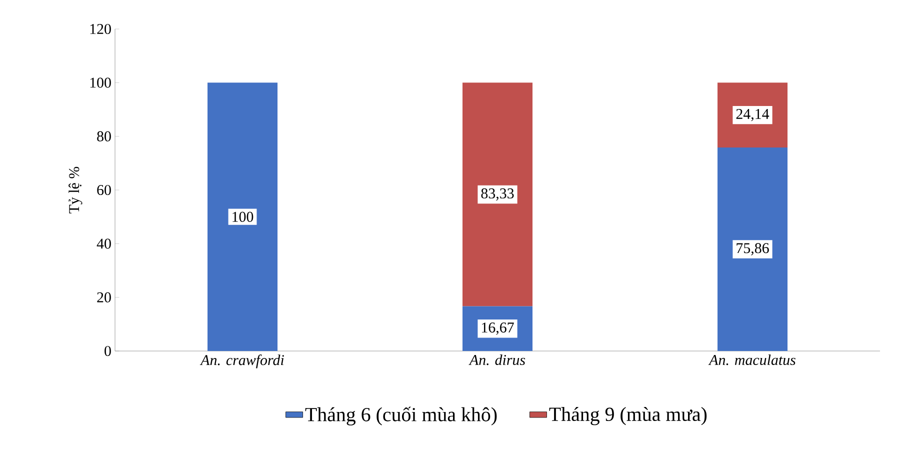 The image size is (897, 459). What do you see at coordinates (104, 190) in the screenshot?
I see `y-tick-label: 60` at bounding box center [104, 190].